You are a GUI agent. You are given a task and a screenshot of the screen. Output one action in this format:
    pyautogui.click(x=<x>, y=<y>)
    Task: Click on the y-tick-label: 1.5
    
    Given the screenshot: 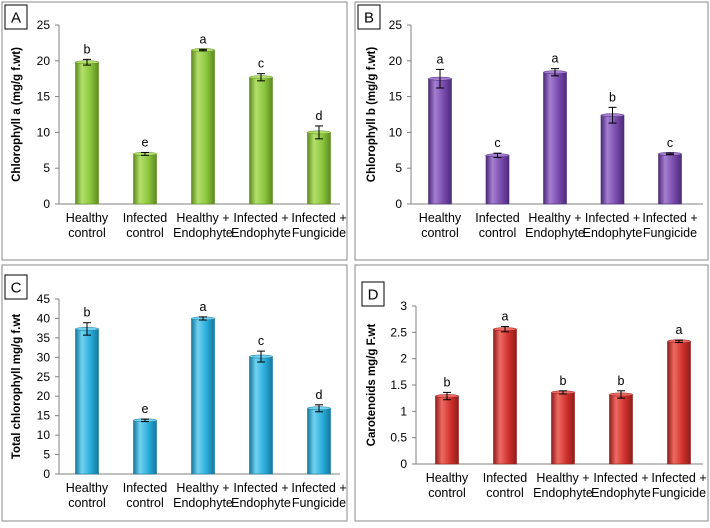 What is the action you would take?
    pyautogui.click(x=398, y=385)
    